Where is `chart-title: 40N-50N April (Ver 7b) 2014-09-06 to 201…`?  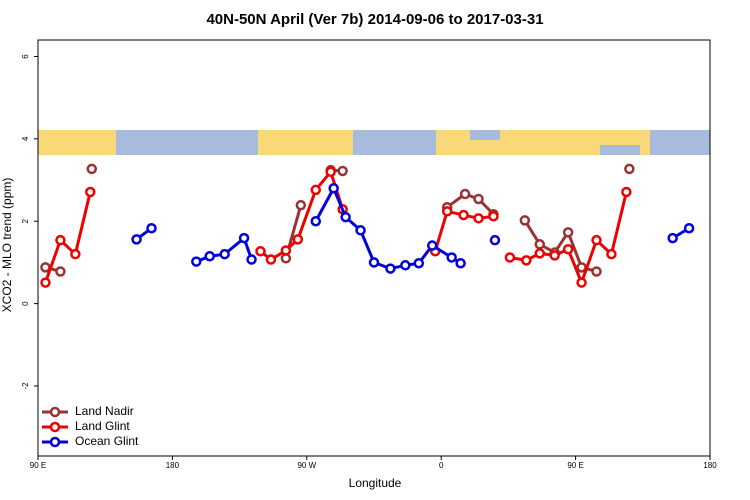 chart-title: 40N-50N April (Ver 7b) 2014-09-06 to 201… is located at coordinates (374, 19).